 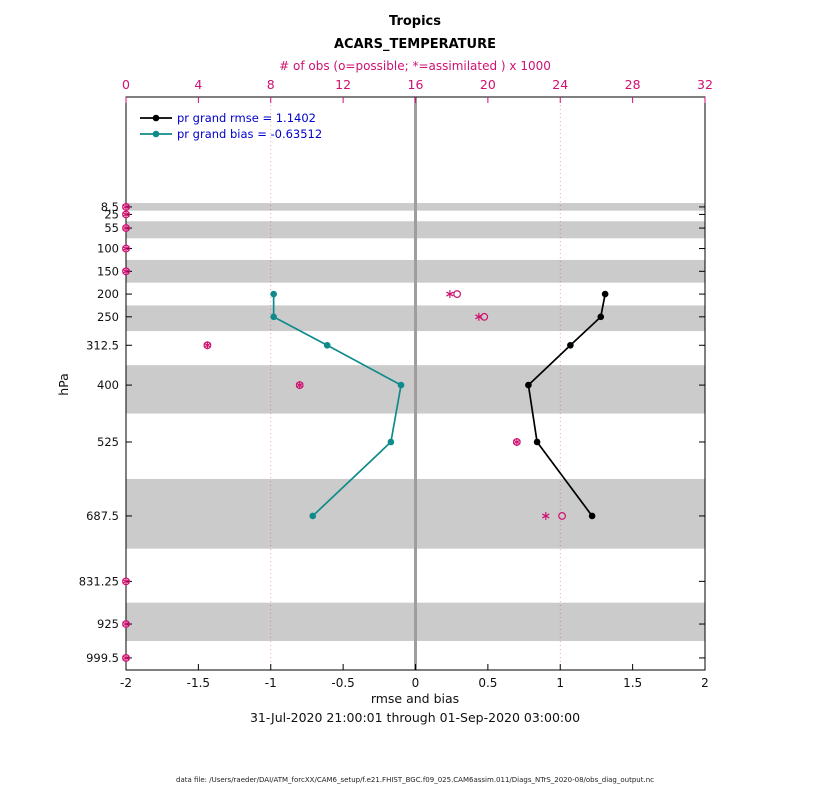 I want to click on obs-tick-label: 24, so click(x=560, y=84).